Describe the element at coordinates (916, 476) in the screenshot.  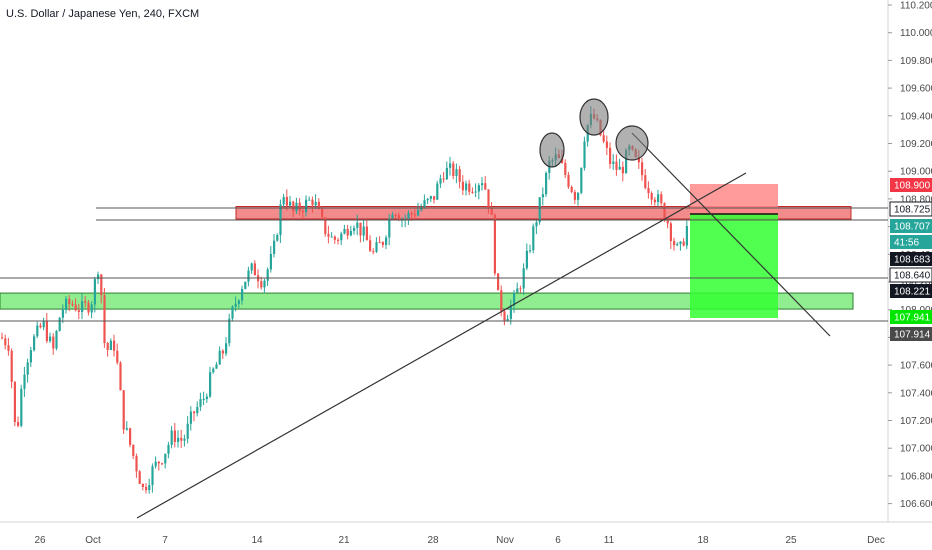
I see `price-tick-label: 106.800` at that location.